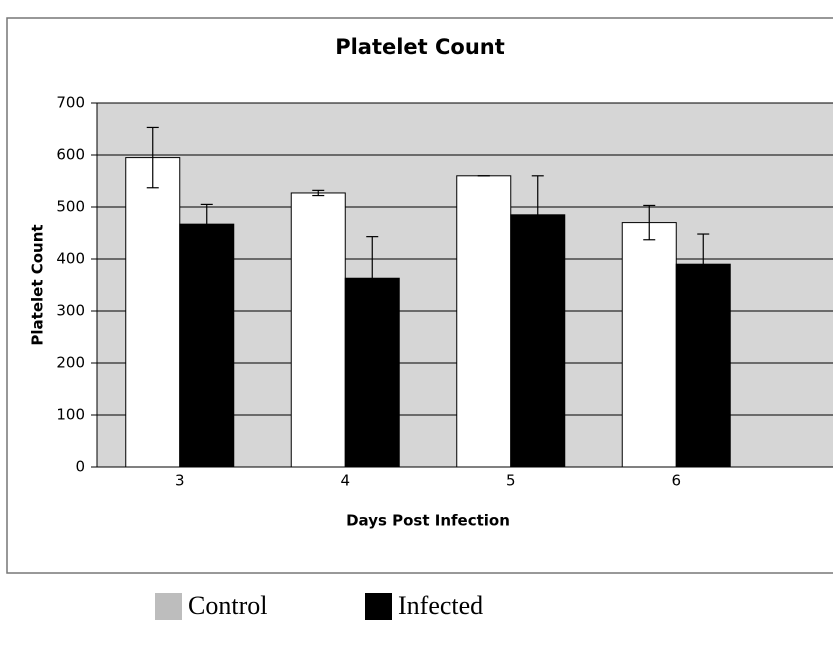 Image resolution: width=833 pixels, height=663 pixels. What do you see at coordinates (428, 521) in the screenshot?
I see `x-axis-label: Days Post Infection` at bounding box center [428, 521].